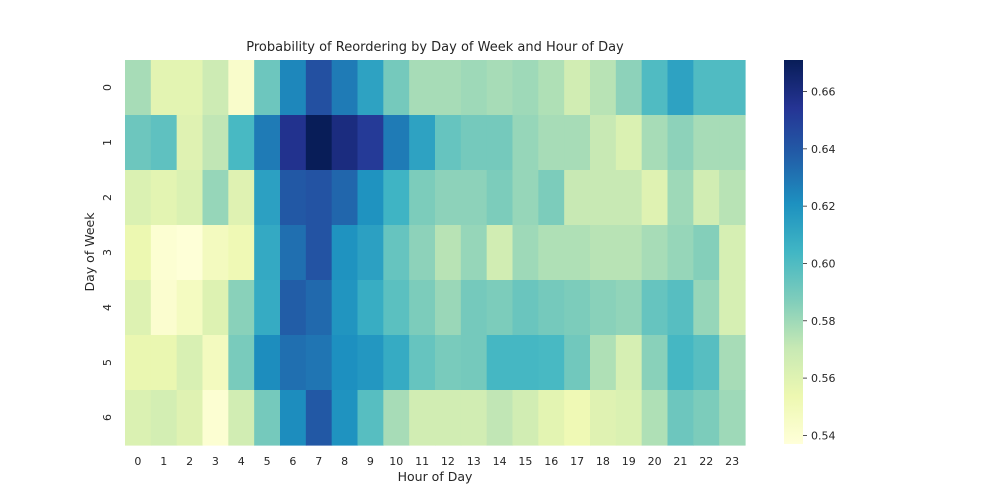 The image size is (1000, 500). Describe the element at coordinates (603, 461) in the screenshot. I see `x-tick-label: 18` at that location.